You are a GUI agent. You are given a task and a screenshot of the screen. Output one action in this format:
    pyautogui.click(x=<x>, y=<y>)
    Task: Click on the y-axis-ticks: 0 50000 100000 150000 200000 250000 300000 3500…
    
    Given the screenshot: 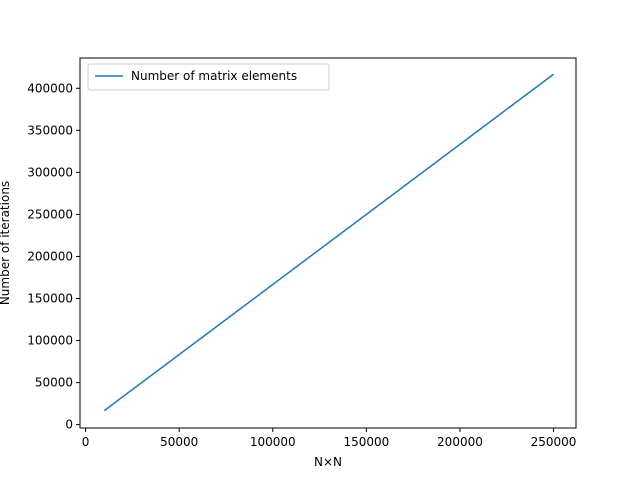 What is the action you would take?
    pyautogui.click(x=53, y=256)
    